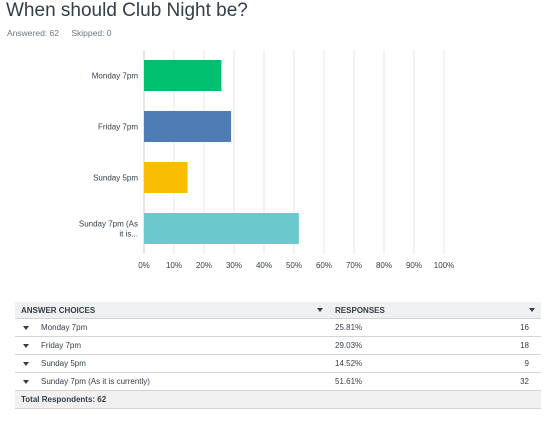  What do you see at coordinates (33, 33) in the screenshot?
I see `answered-count: Answered: 62` at bounding box center [33, 33].